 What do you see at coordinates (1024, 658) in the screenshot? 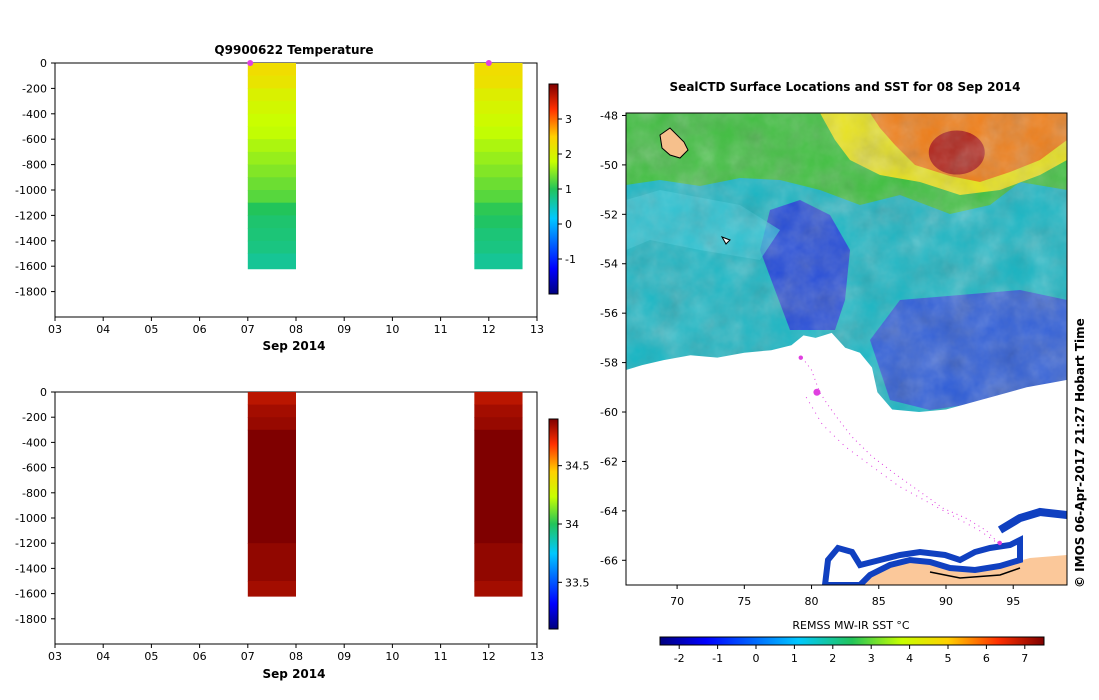
I see `sst-colorbar-tick-label: 7` at bounding box center [1024, 658].